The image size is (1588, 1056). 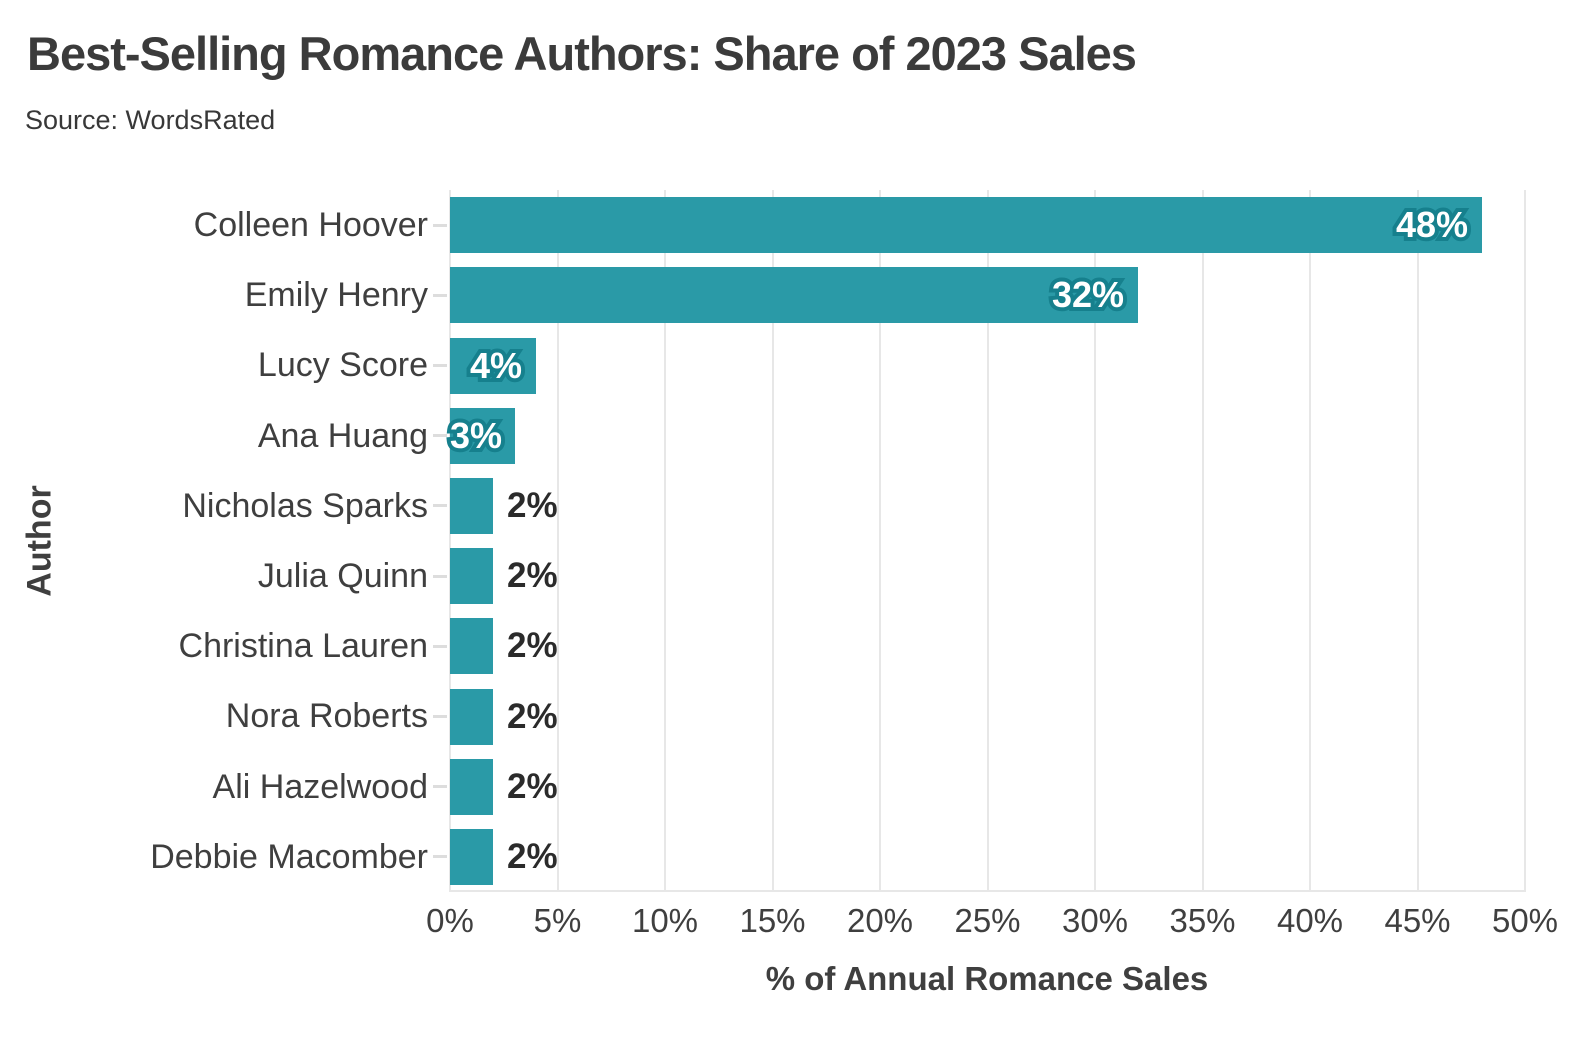 What do you see at coordinates (1095, 920) in the screenshot?
I see `x-tick-label: 30%` at bounding box center [1095, 920].